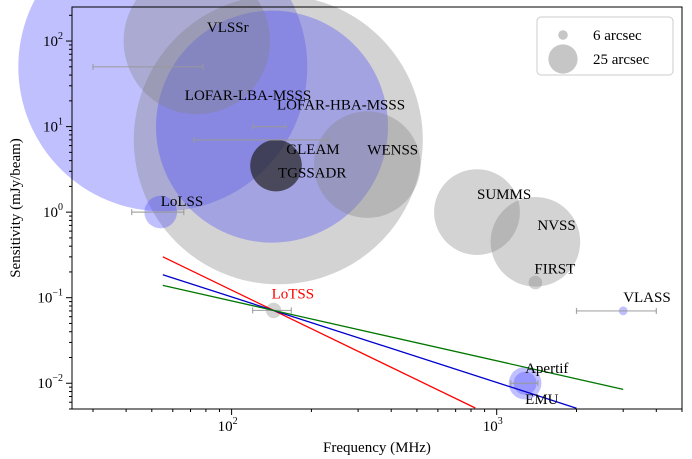  I want to click on legend-marker-25-arcsec, so click(563, 59).